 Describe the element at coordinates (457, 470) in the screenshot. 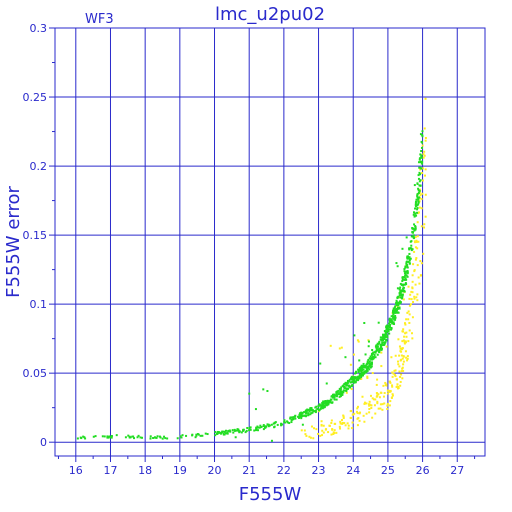

I see `x-tick-label: 27` at that location.